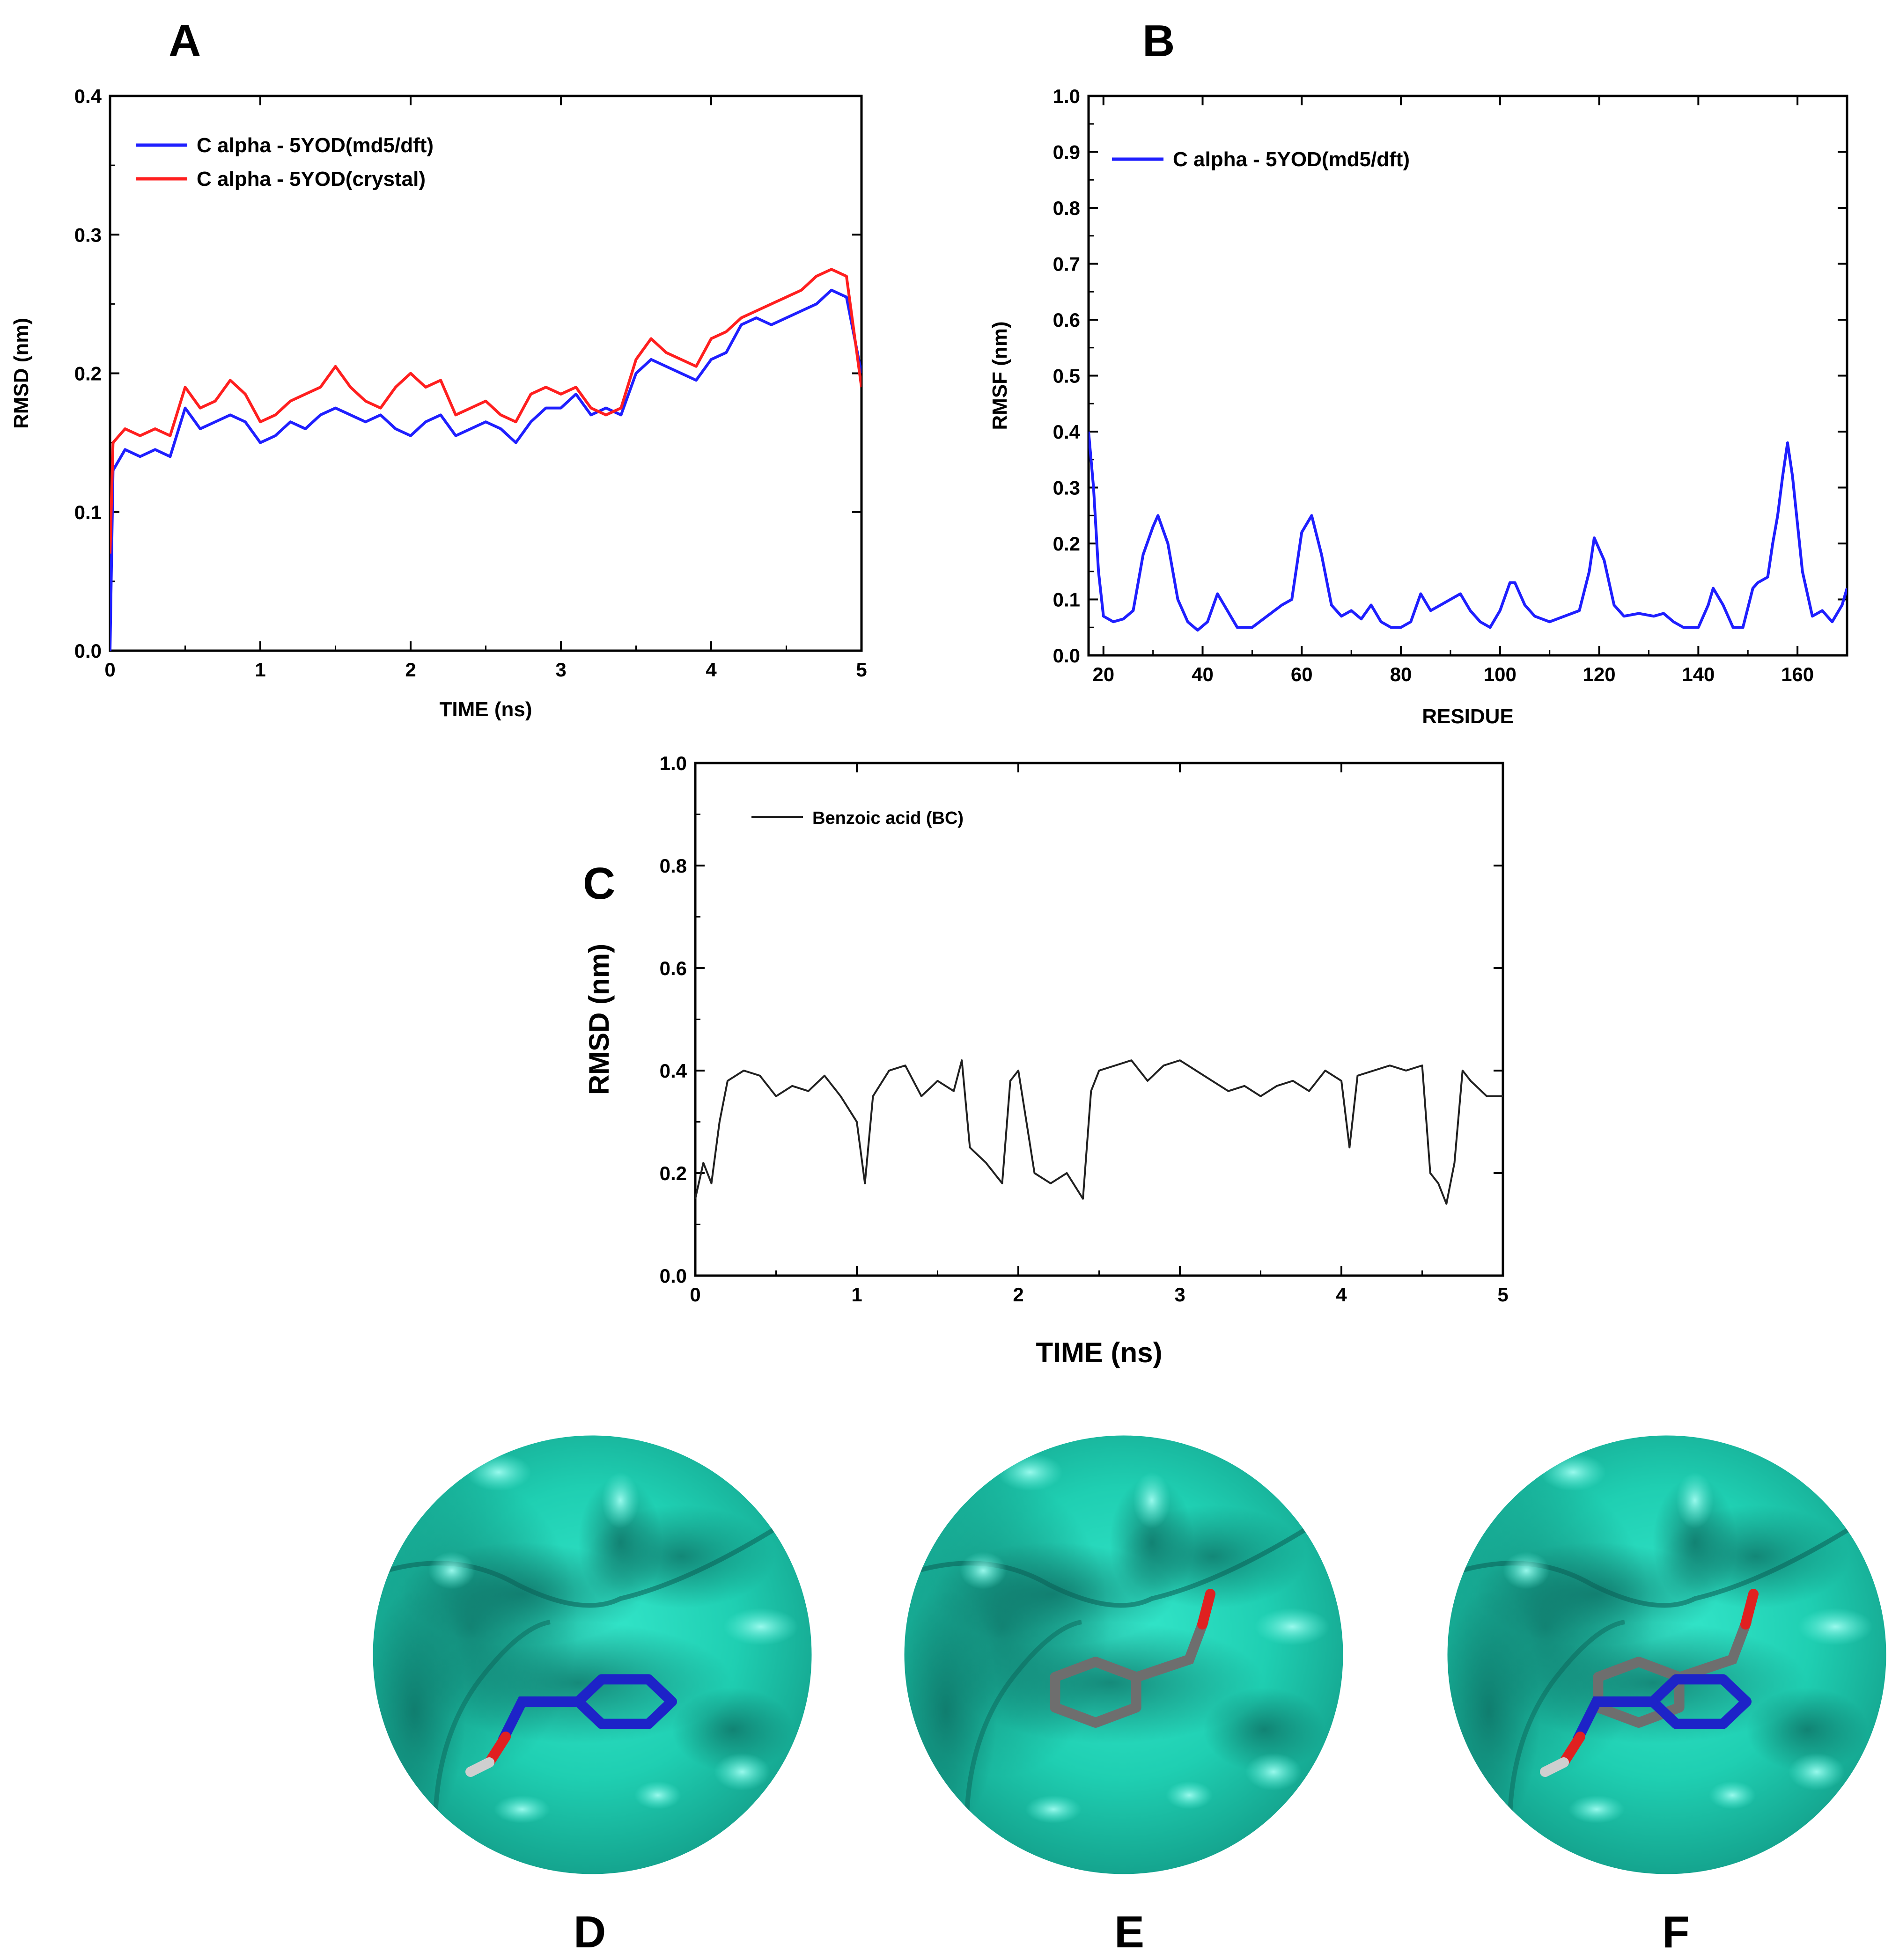 This screenshot has width=1892, height=1960. I want to click on x-tick-label: 40, so click(1203, 674).